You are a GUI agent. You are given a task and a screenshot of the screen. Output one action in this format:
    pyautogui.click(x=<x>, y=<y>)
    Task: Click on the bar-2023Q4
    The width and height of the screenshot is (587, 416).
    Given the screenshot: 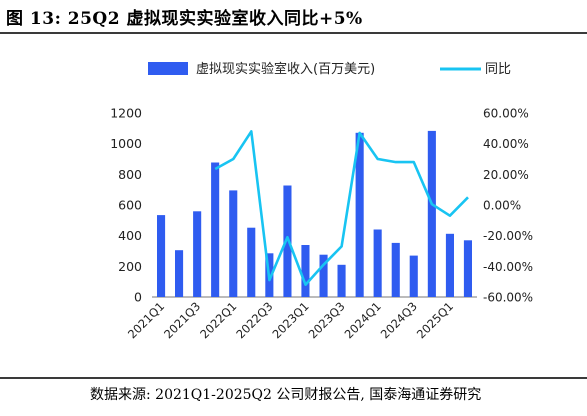 What is the action you would take?
    pyautogui.click(x=359, y=214)
    